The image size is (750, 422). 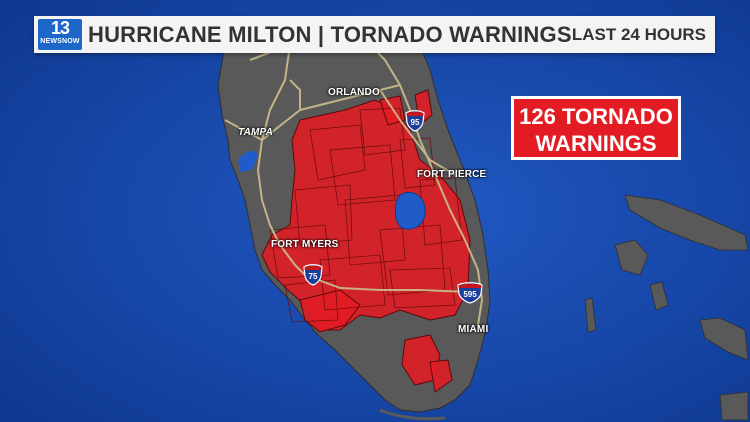 What do you see at coordinates (452, 174) in the screenshot?
I see `city-label-fort-pierce: FORT PIERCE` at bounding box center [452, 174].